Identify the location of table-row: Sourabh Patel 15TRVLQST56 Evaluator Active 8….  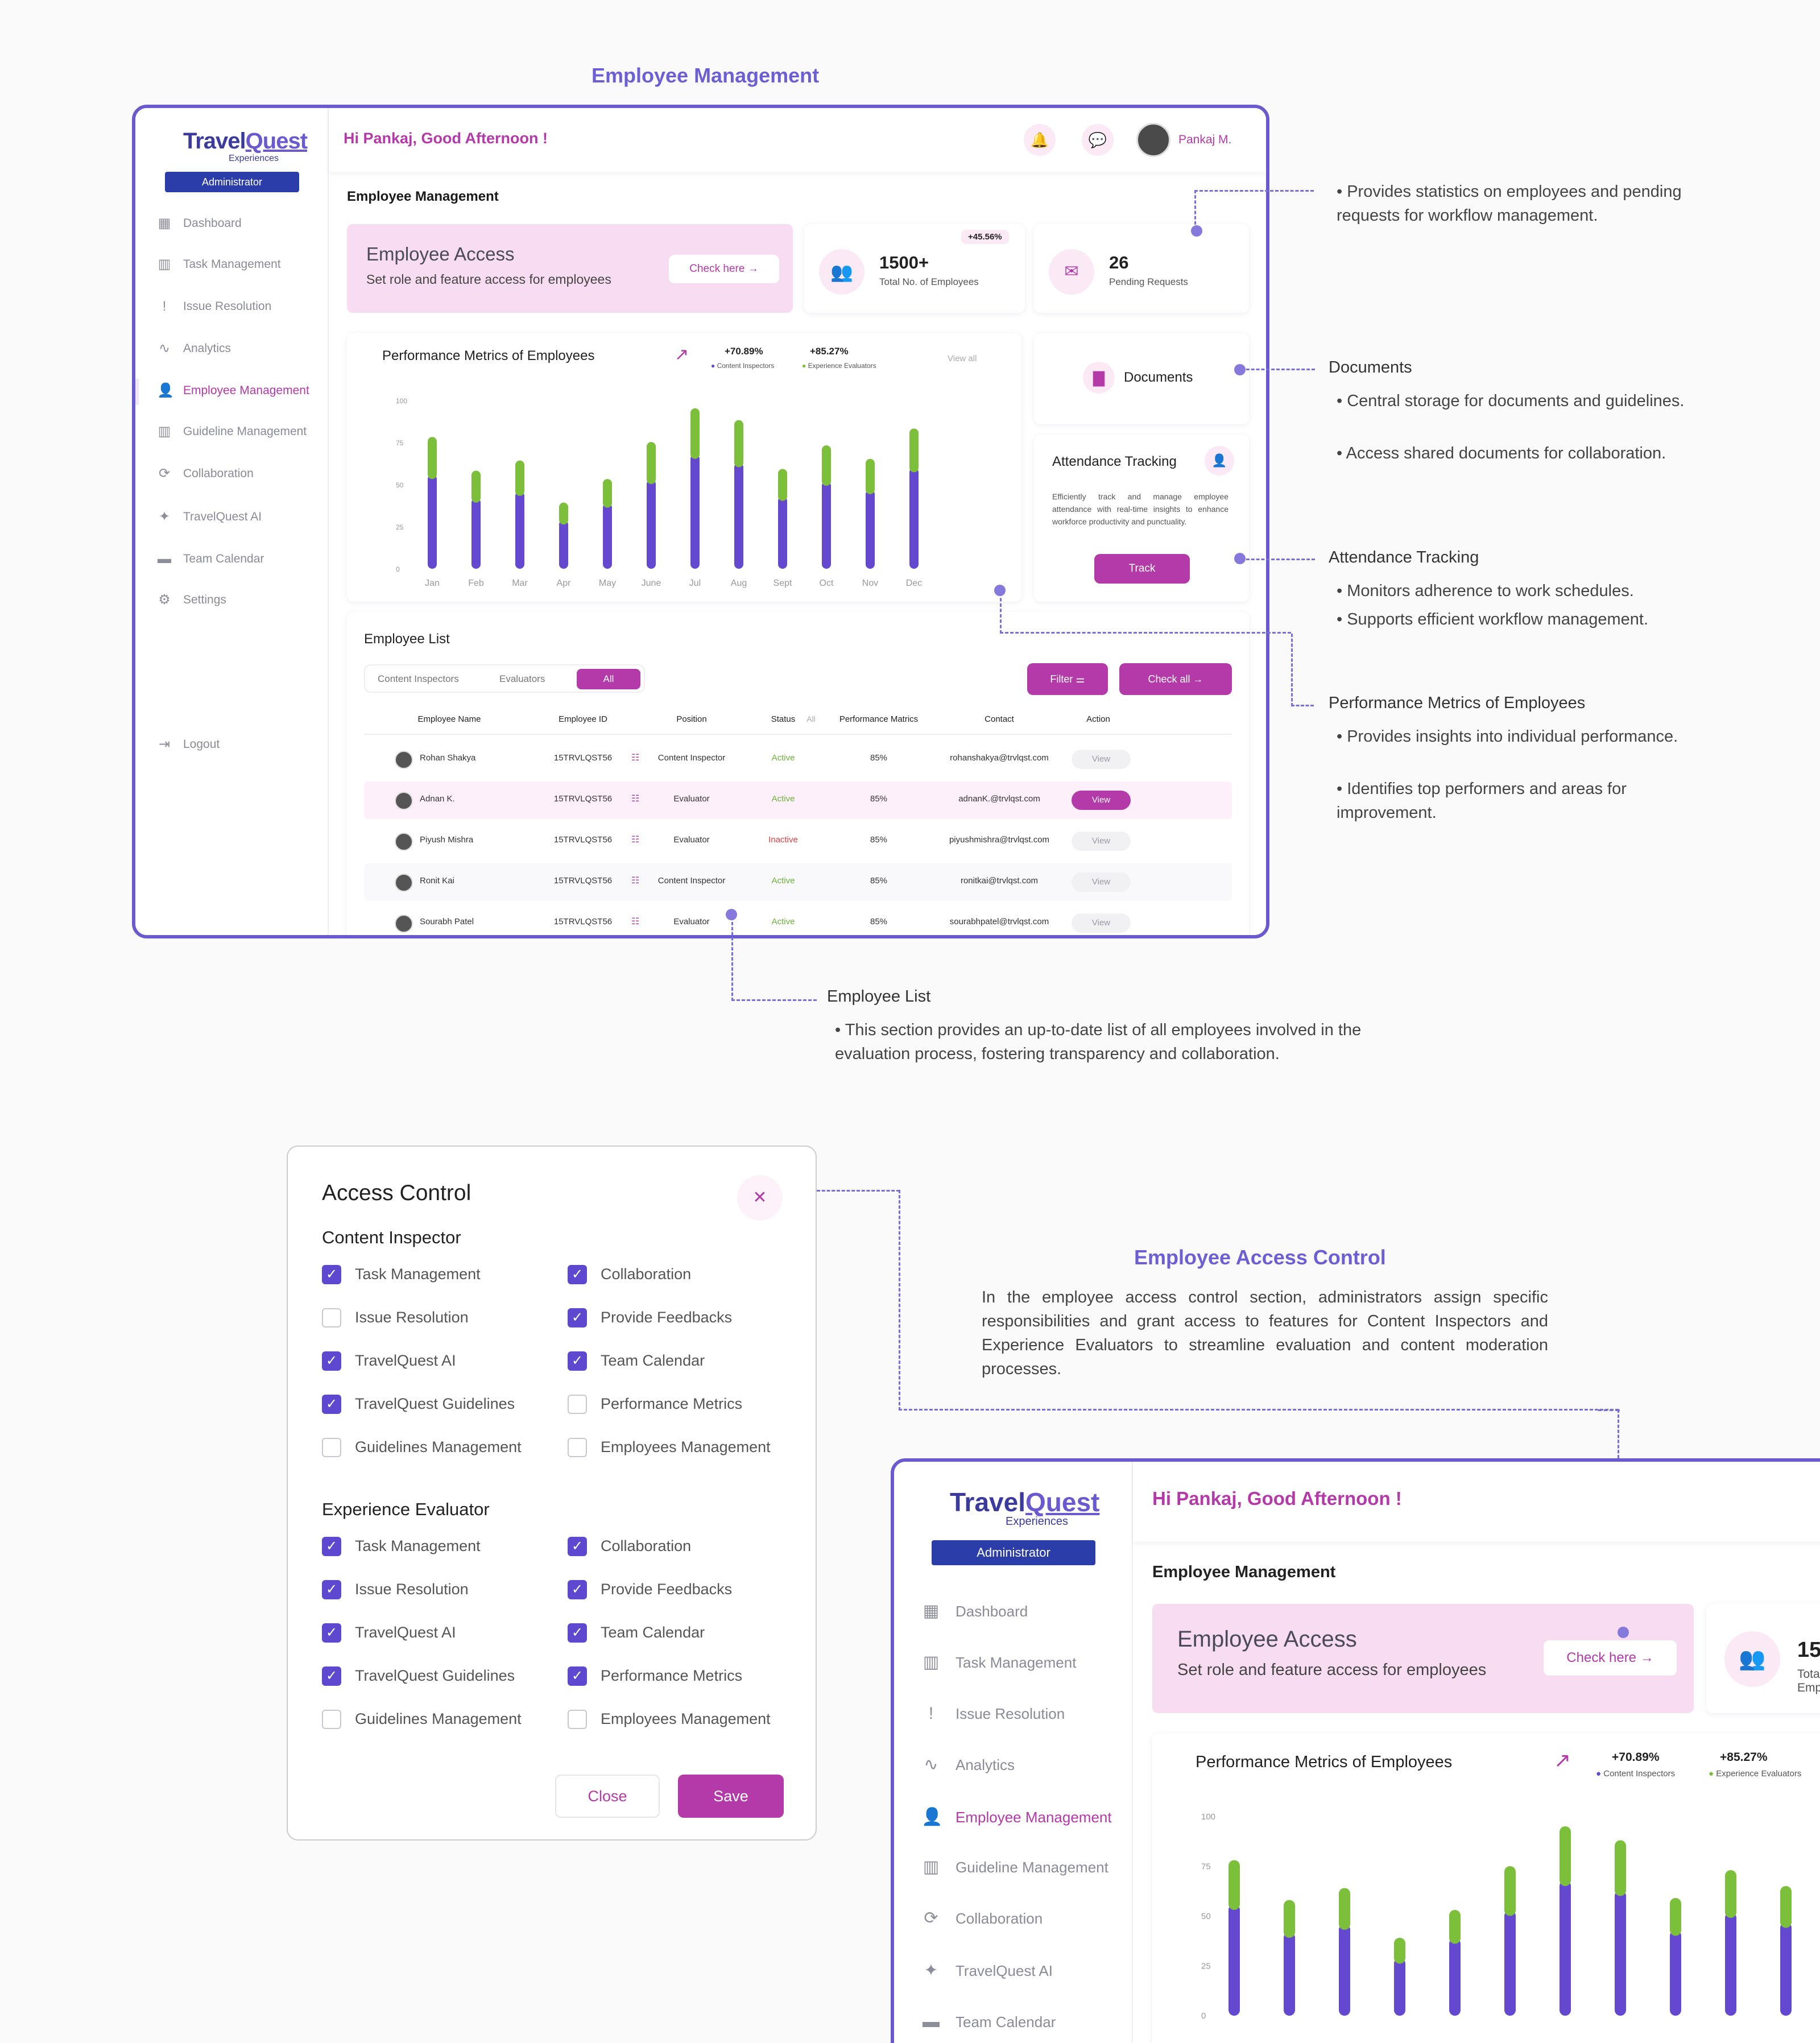
(798, 919).